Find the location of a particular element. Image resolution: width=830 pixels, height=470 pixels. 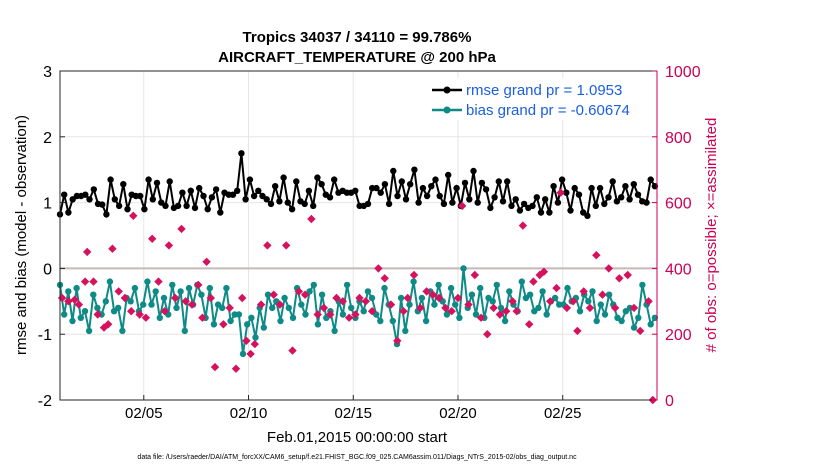

tick-label-left: 1 is located at coordinates (47, 204).